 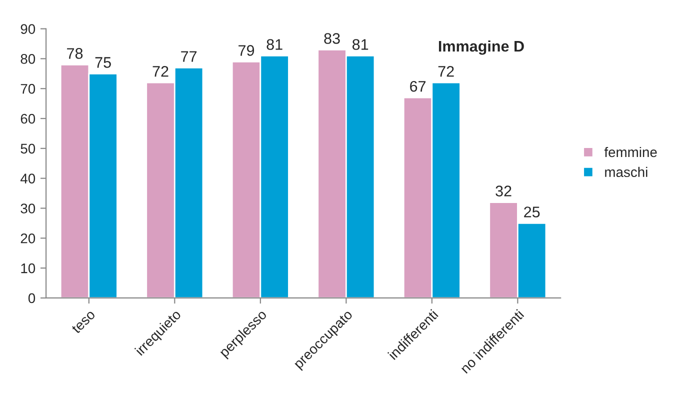 I want to click on y-tick-label: 10, so click(x=28, y=268).